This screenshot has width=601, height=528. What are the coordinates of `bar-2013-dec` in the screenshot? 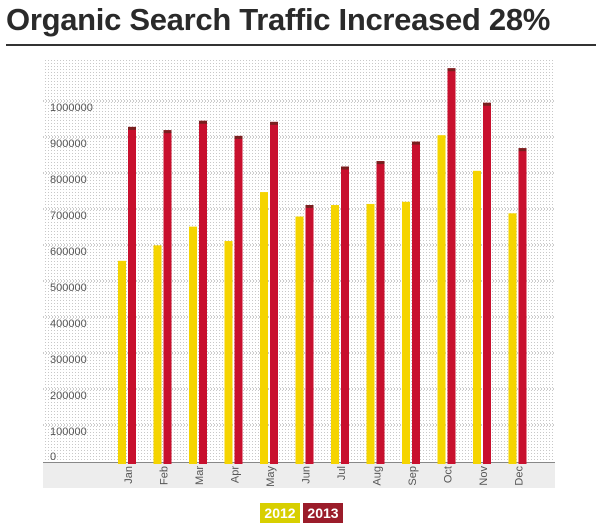 It's located at (522, 306).